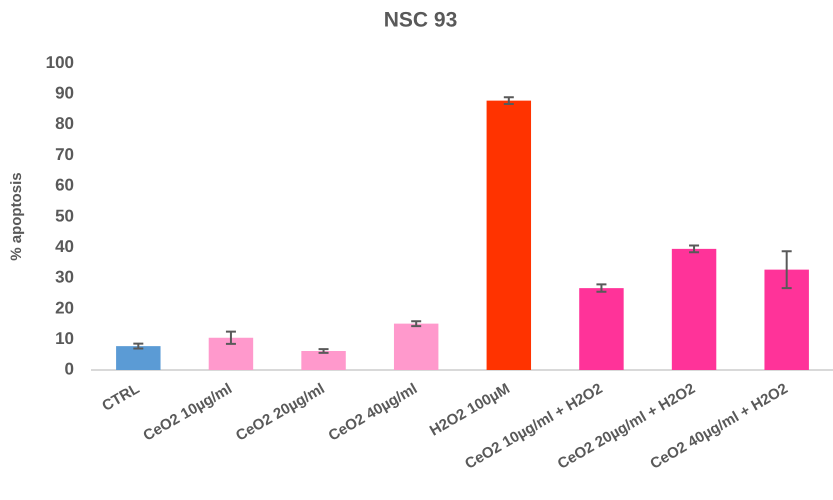 The image size is (833, 500). Describe the element at coordinates (64, 277) in the screenshot. I see `y-tick-label: 30` at that location.